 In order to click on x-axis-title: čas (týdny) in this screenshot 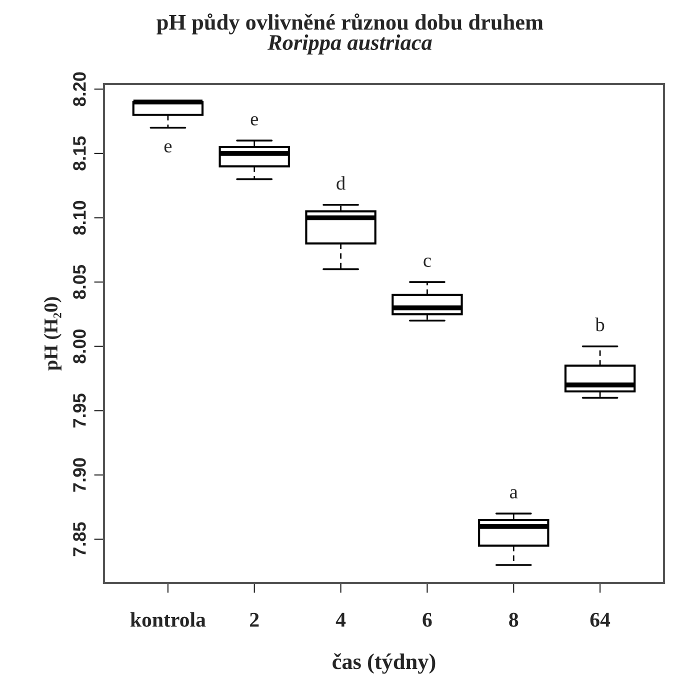, I will do `click(384, 663)`.